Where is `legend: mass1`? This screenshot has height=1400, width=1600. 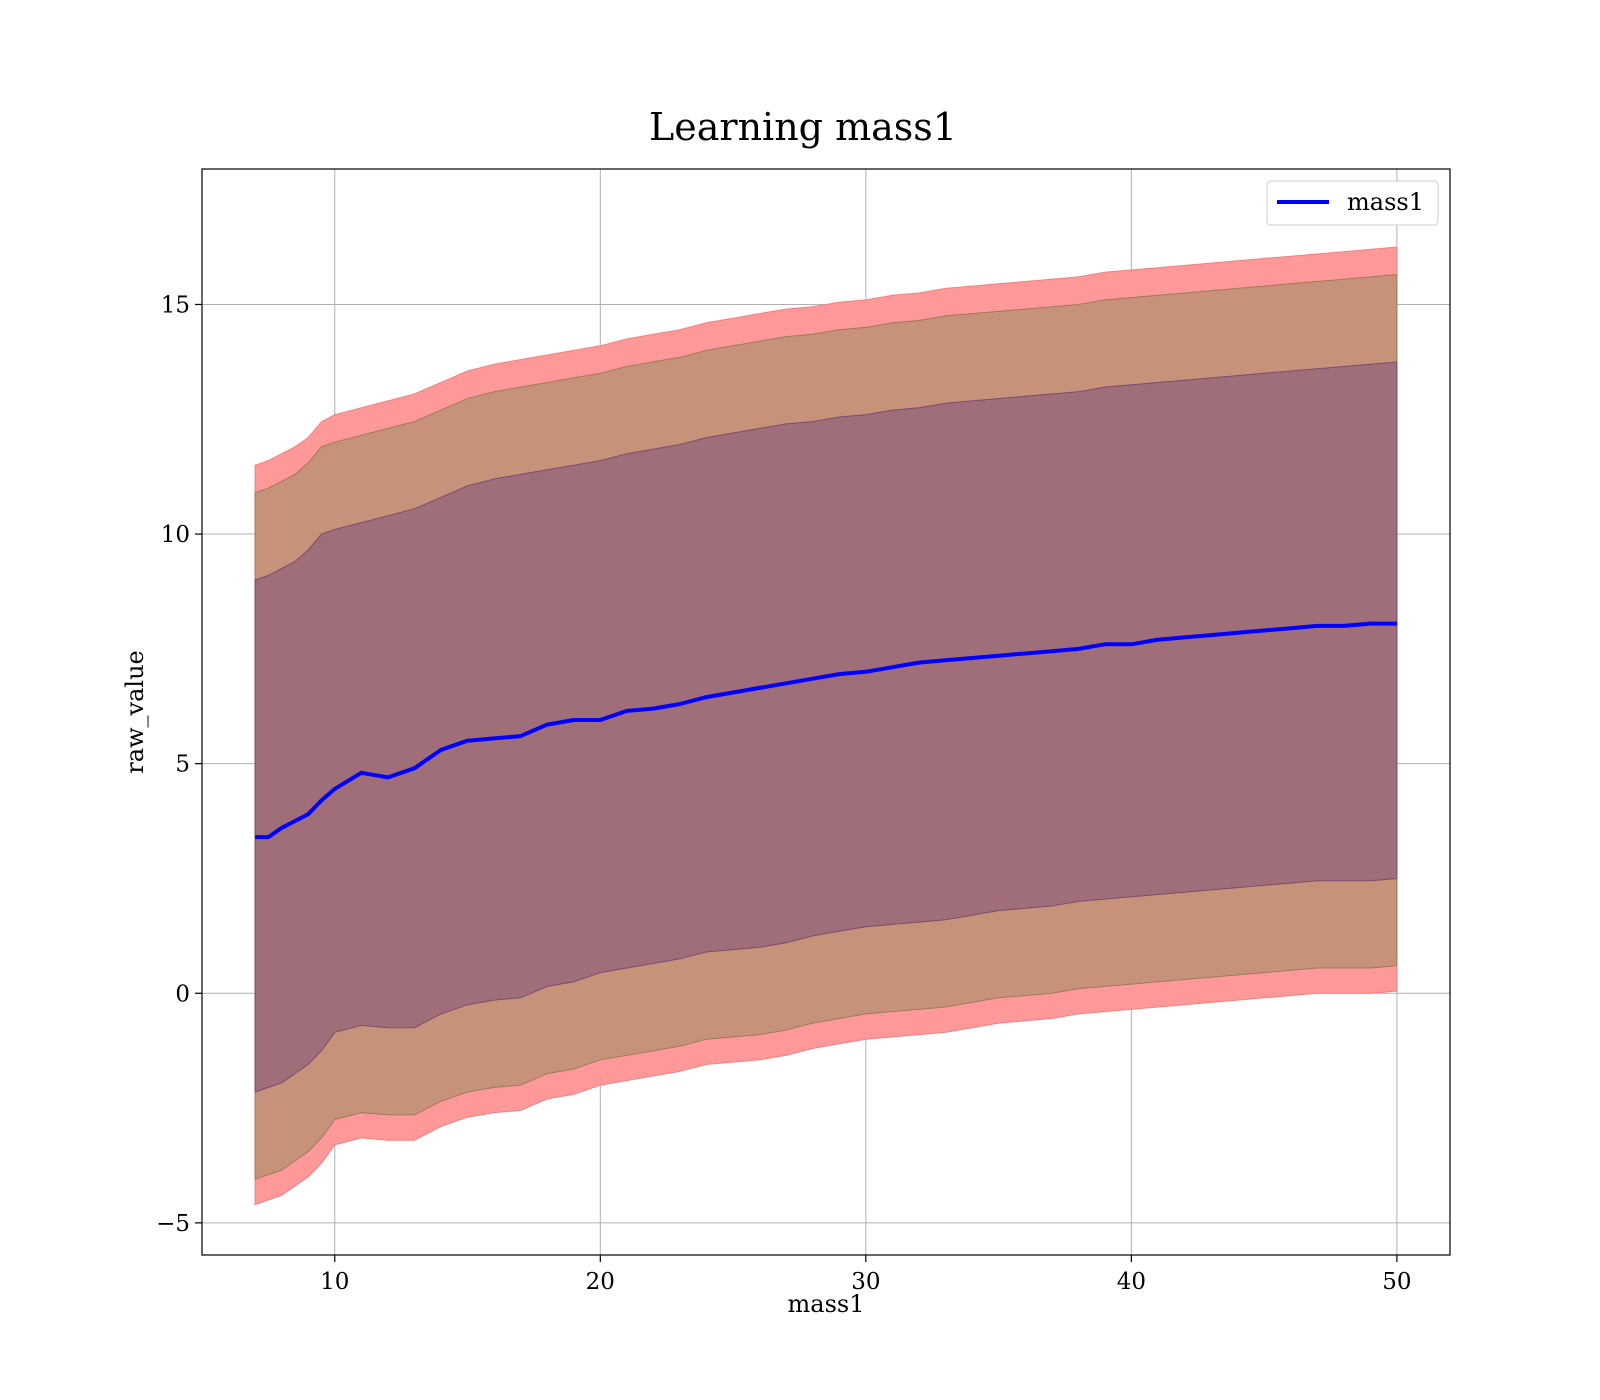 legend: mass1 is located at coordinates (1352, 203).